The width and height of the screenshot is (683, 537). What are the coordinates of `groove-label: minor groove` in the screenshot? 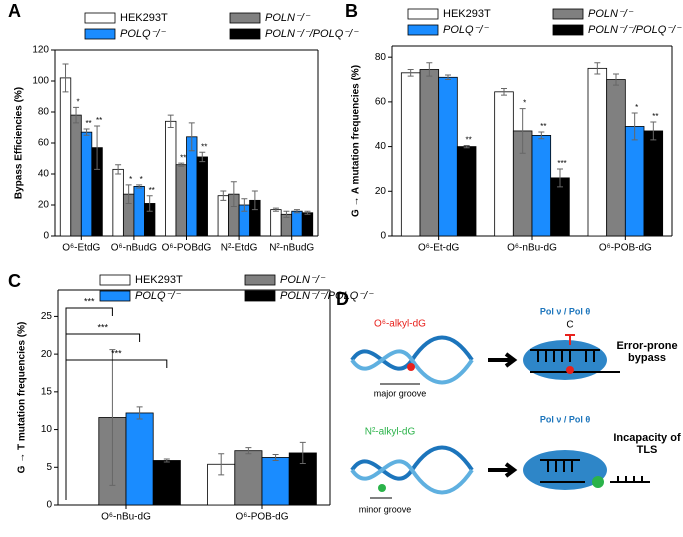 It's located at (385, 509).